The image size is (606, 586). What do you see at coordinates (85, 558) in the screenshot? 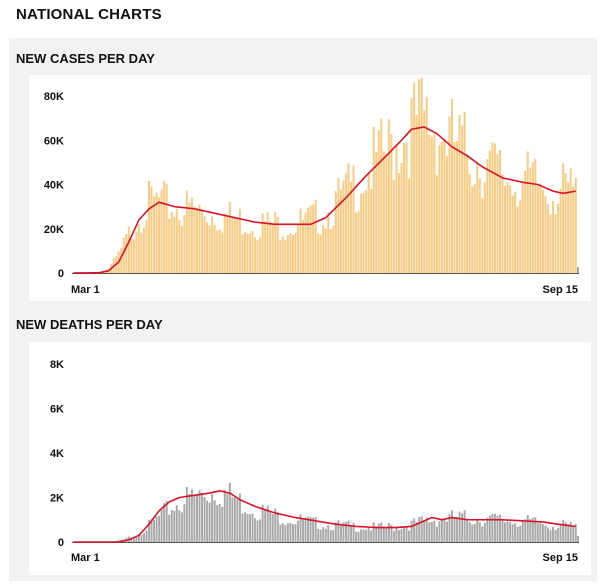
I see `x-tick-label-start: Mar 1` at bounding box center [85, 558].